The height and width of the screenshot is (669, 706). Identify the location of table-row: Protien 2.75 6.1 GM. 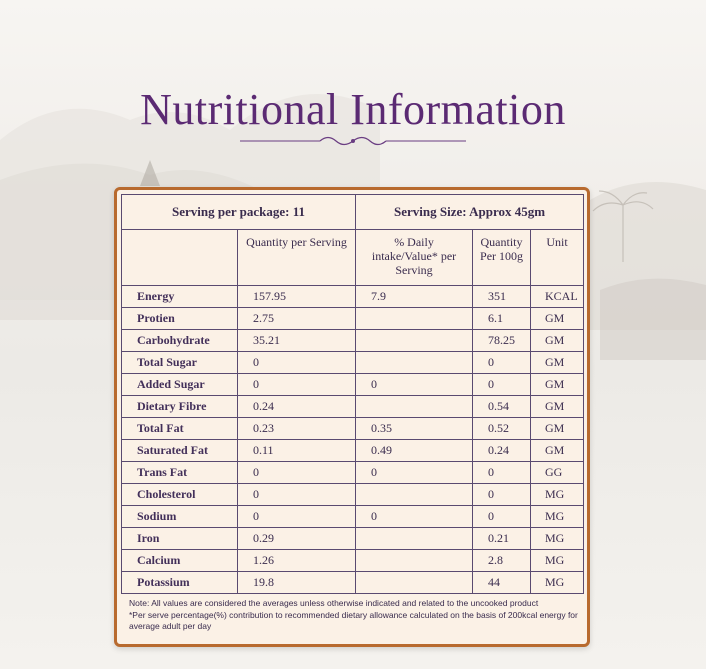
(353, 318).